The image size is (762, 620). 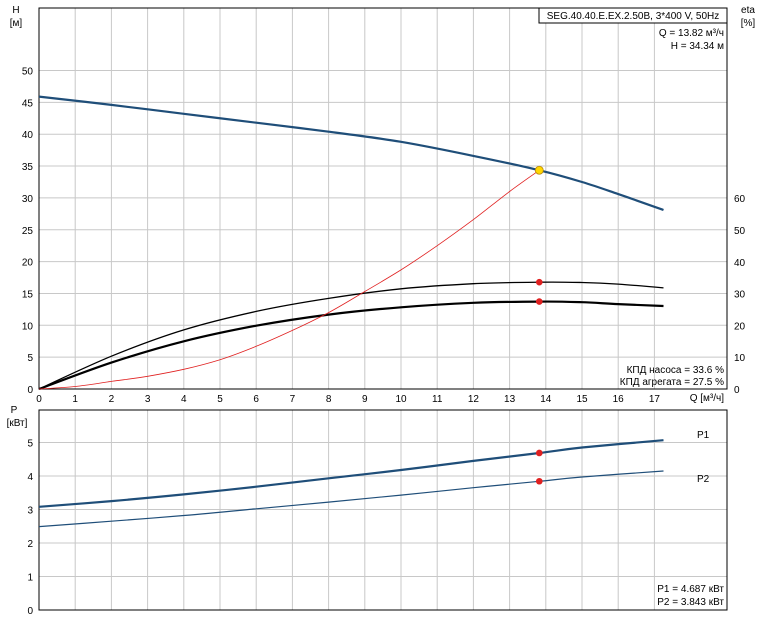 I want to click on upper-y2-tick-labels: 0 10 20 30 40 50 60, so click(x=740, y=295).